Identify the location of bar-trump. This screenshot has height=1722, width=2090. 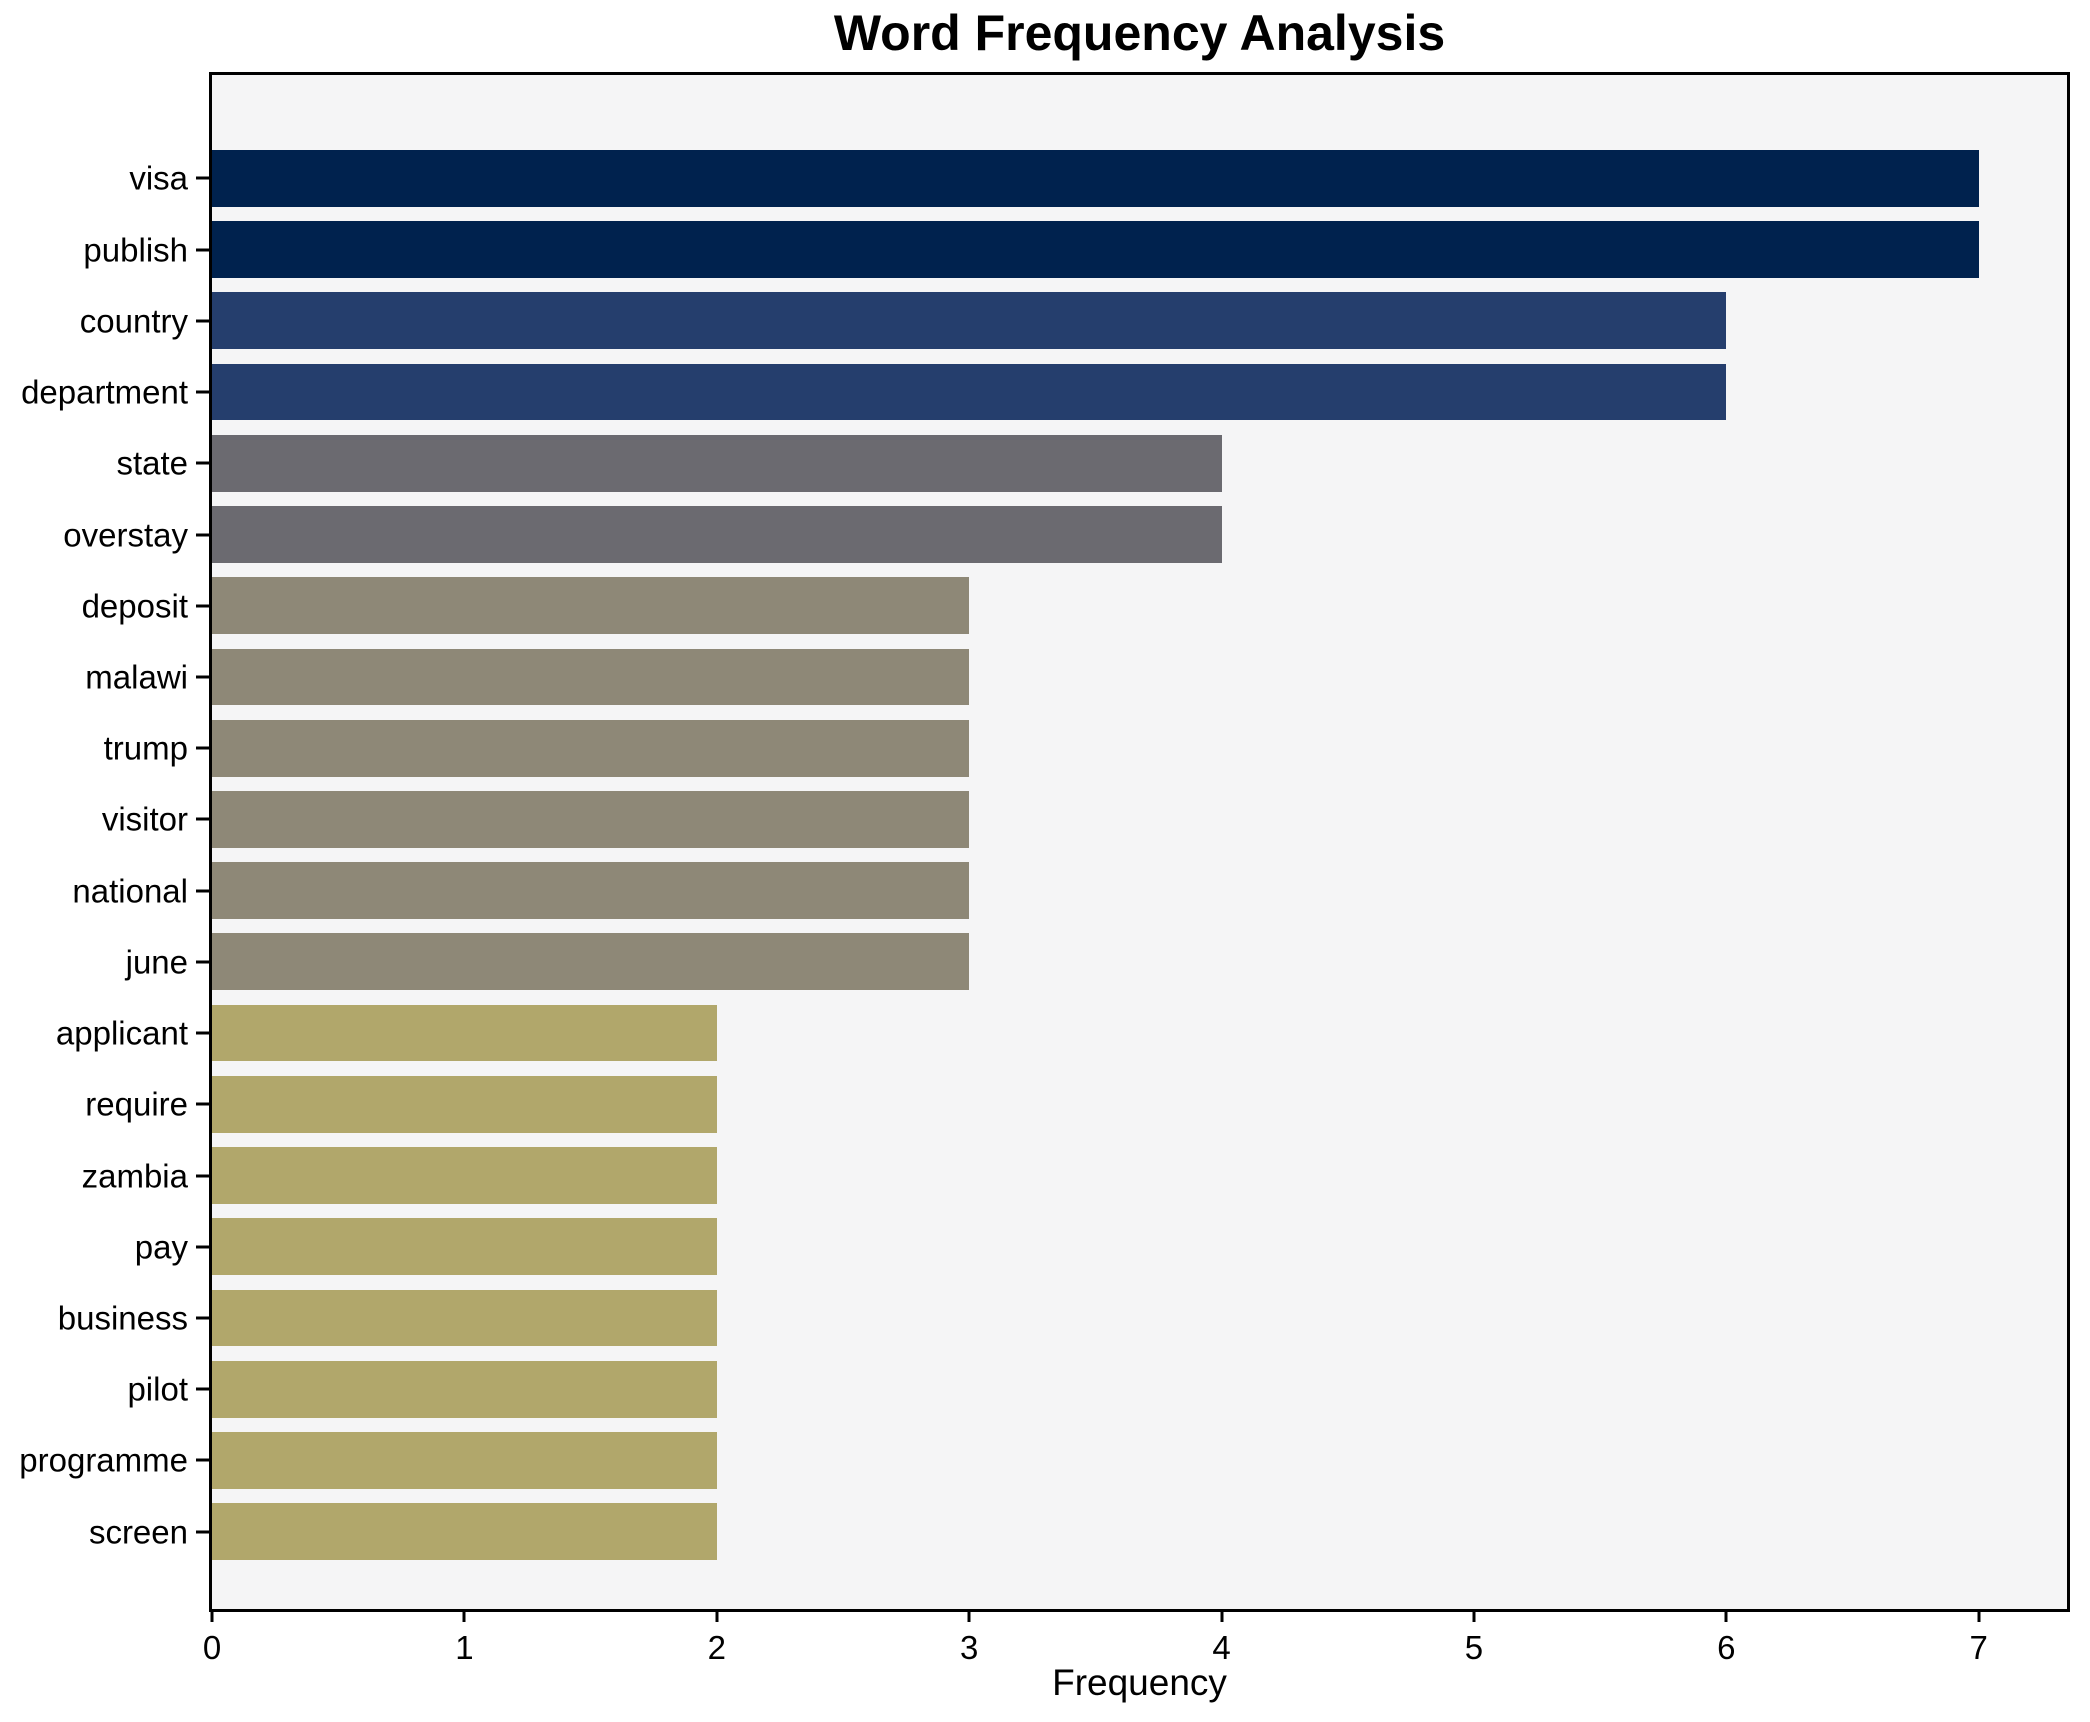
(591, 748).